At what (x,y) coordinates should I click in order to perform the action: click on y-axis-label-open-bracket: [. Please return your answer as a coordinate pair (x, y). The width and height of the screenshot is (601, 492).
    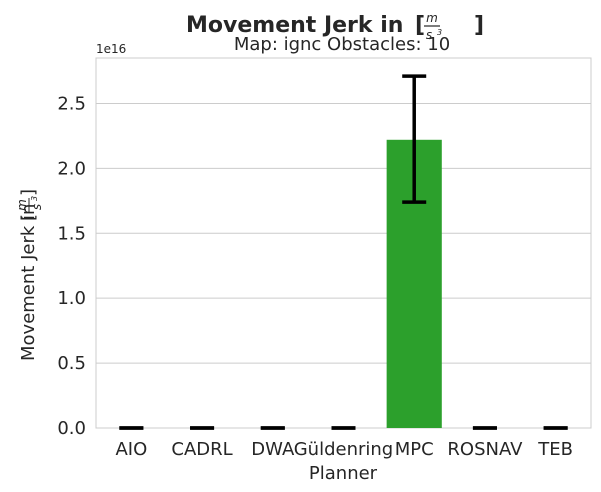
    Looking at the image, I should click on (28, 217).